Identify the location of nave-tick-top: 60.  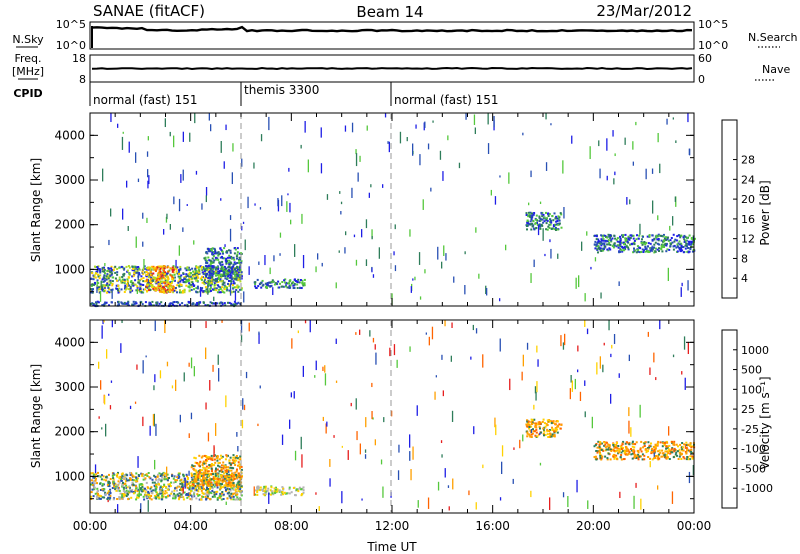
(705, 58).